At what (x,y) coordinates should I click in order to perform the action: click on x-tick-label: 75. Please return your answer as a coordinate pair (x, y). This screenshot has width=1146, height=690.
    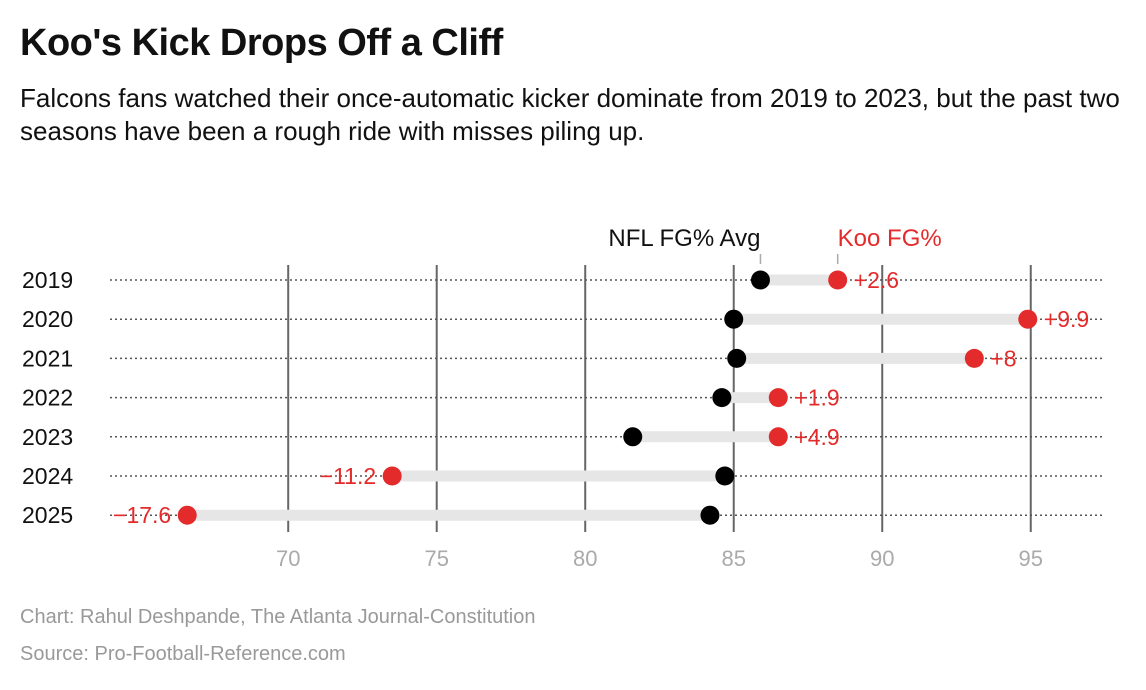
    Looking at the image, I should click on (436, 558).